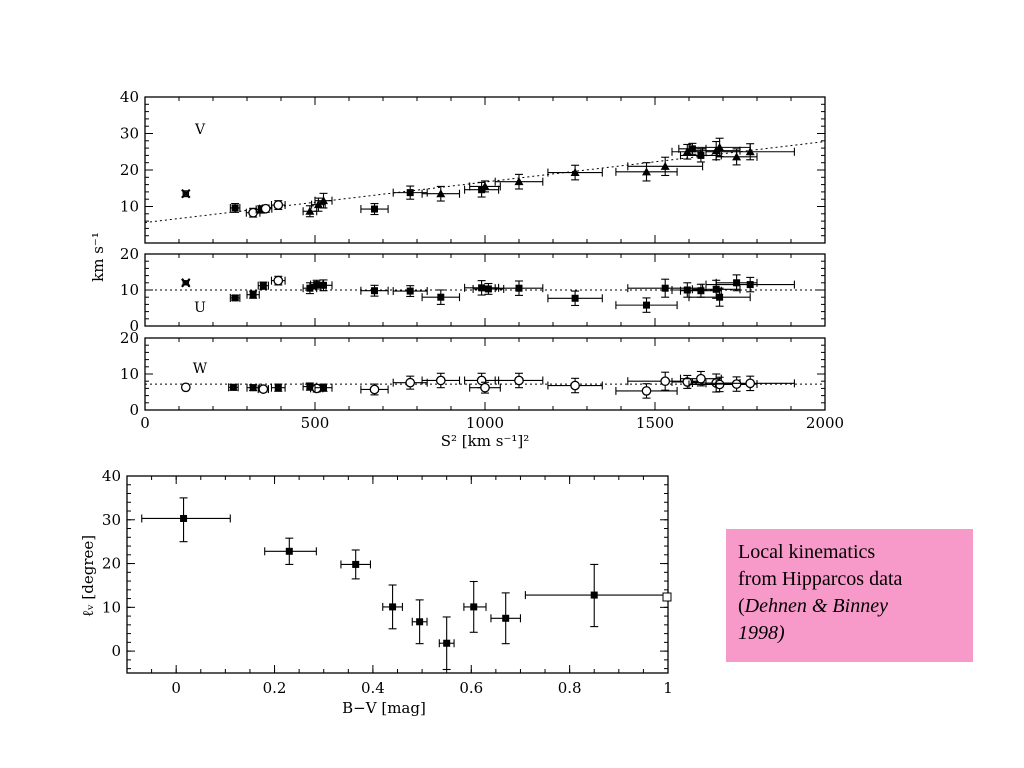 The width and height of the screenshot is (1024, 768). What do you see at coordinates (200, 308) in the screenshot?
I see `panel-label-u: U` at bounding box center [200, 308].